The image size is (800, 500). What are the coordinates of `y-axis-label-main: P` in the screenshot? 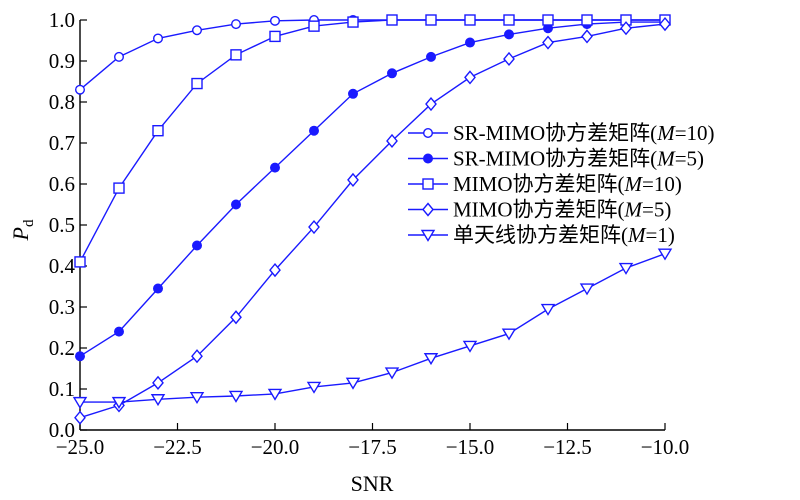 It's located at (20, 234).